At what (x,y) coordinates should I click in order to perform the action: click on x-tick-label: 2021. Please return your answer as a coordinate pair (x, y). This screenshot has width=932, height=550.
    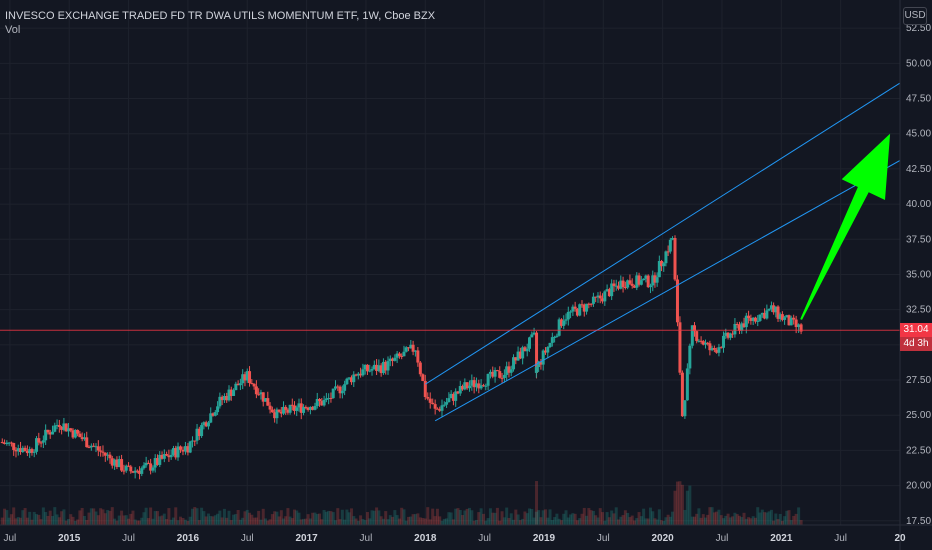
    Looking at the image, I should click on (781, 538).